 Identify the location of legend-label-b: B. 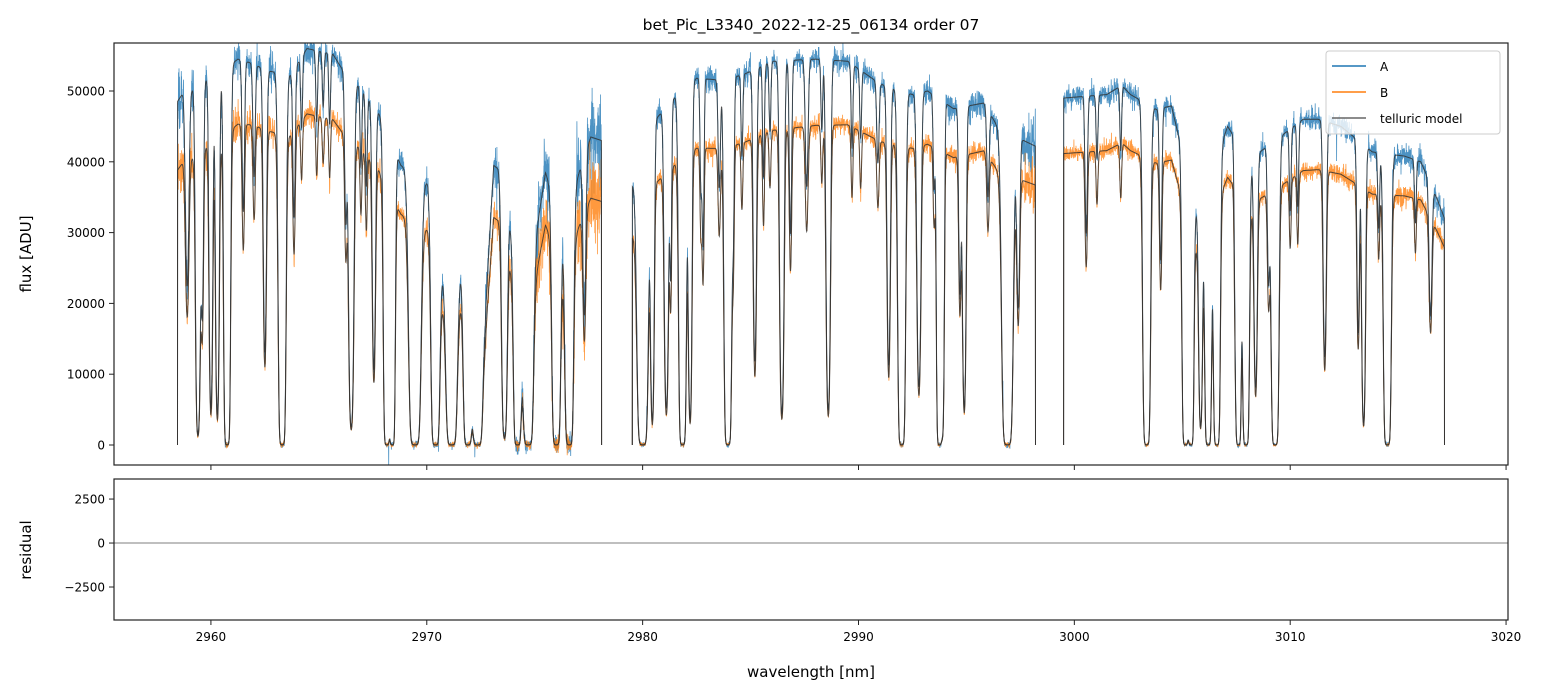
(1384, 93).